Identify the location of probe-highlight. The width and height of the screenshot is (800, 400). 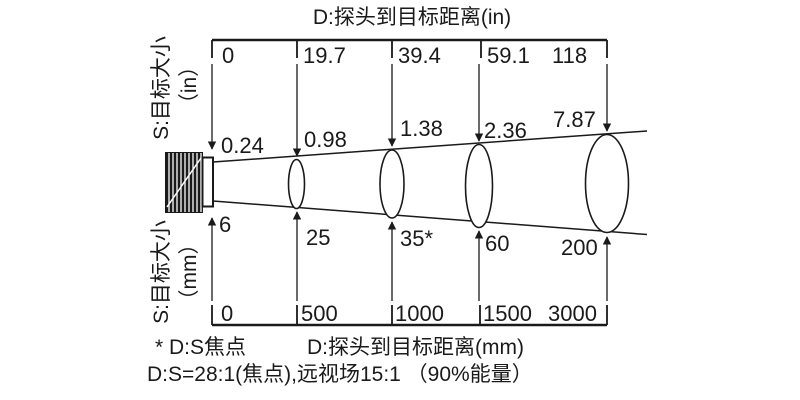
(184, 182).